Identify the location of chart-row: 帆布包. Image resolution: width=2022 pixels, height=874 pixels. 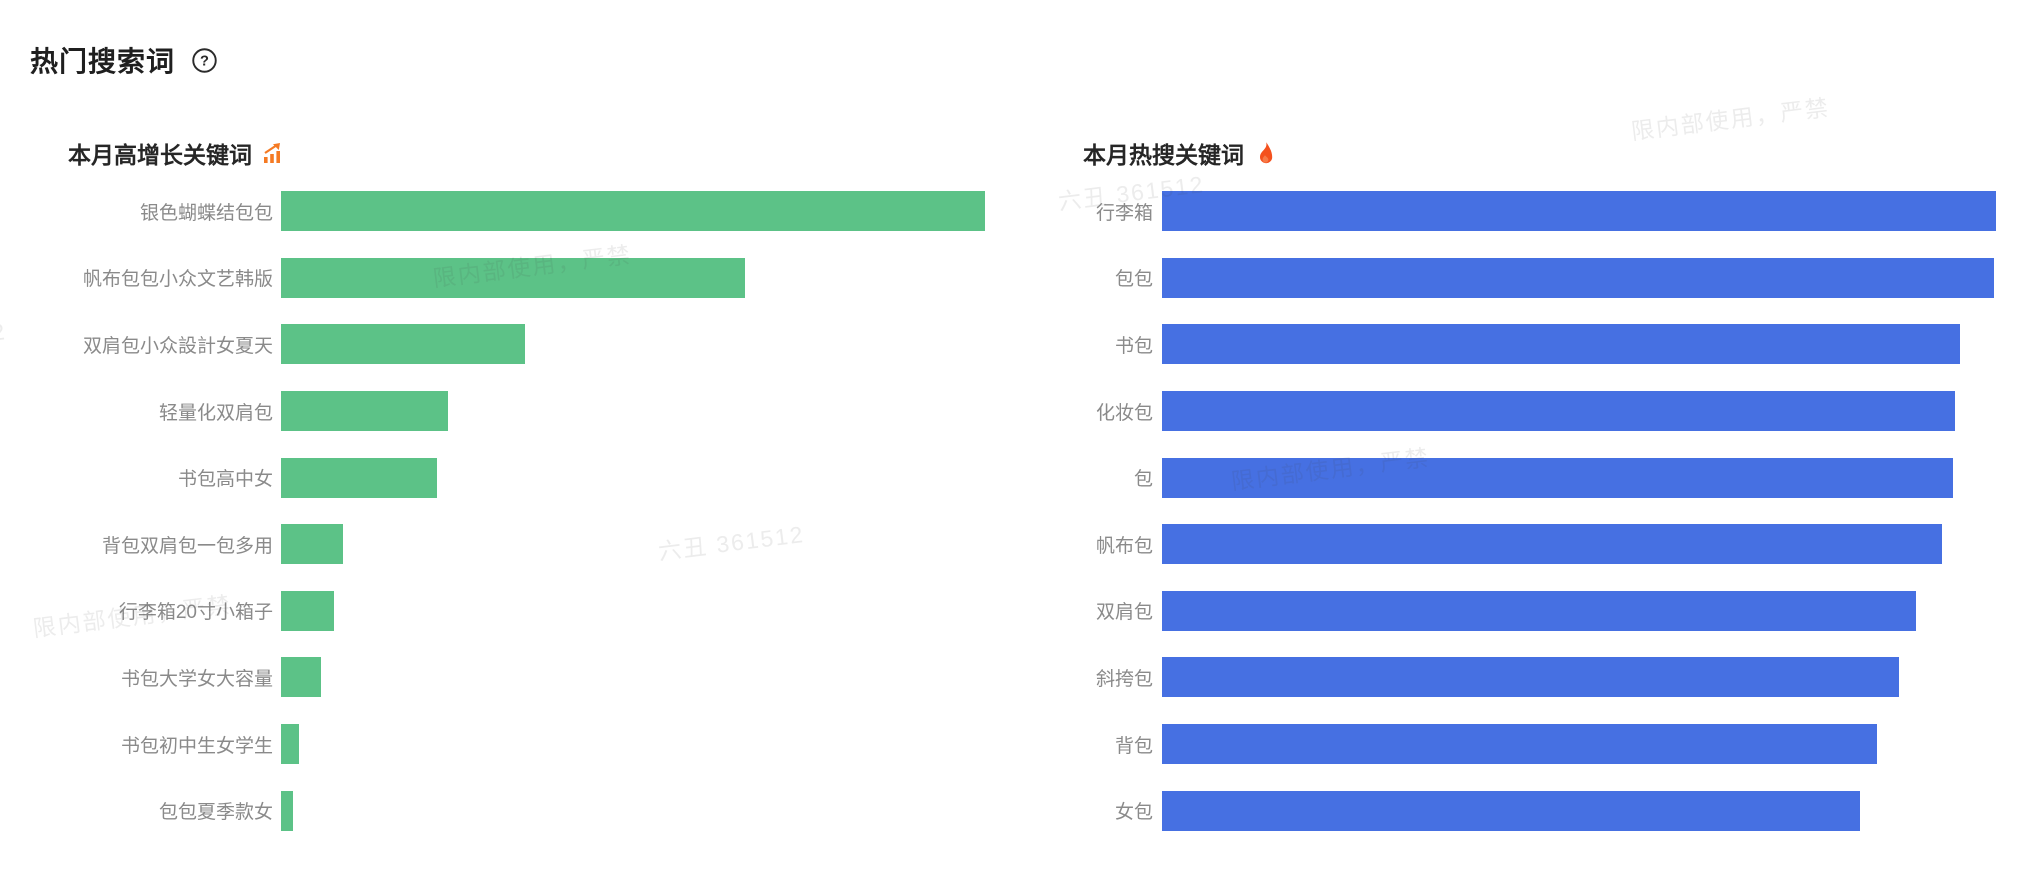
(1539, 544).